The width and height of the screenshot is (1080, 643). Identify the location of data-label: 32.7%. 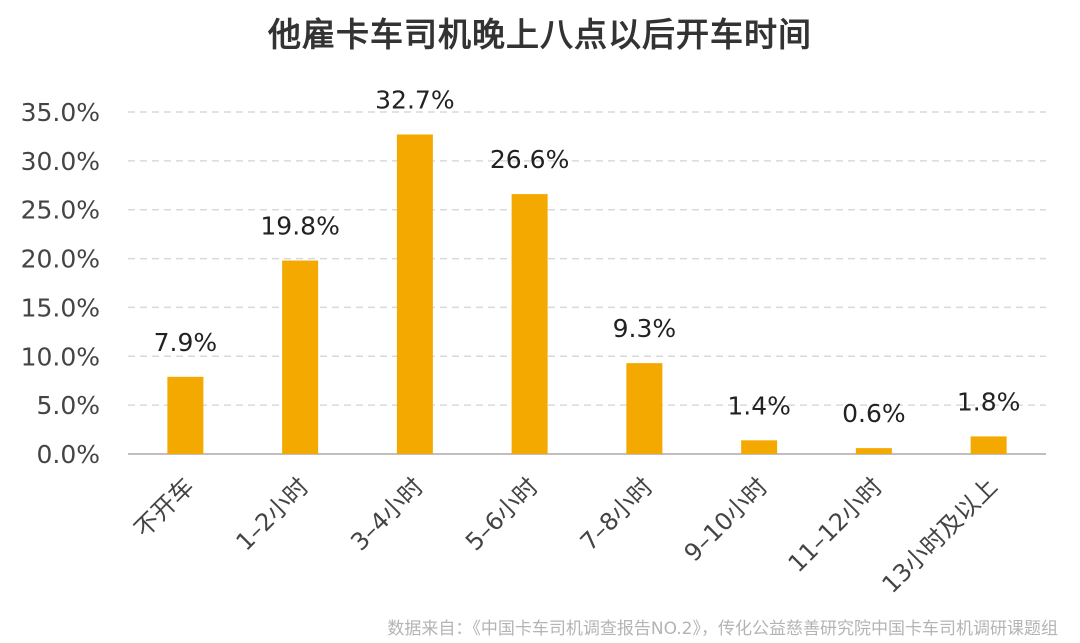
(414, 99).